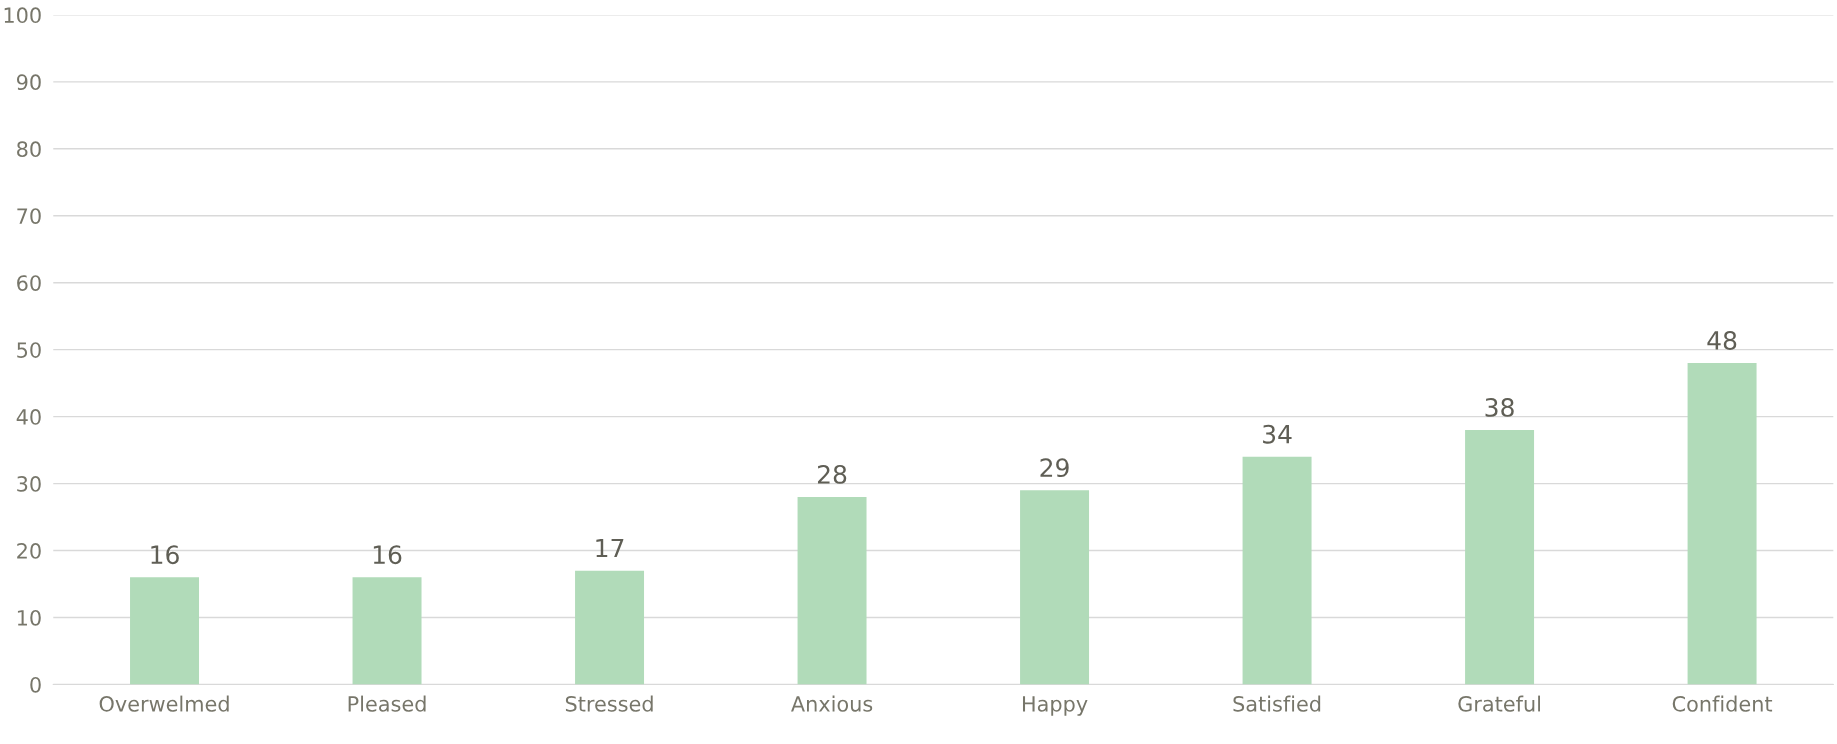 The height and width of the screenshot is (744, 1837). Describe the element at coordinates (28, 417) in the screenshot. I see `y-tick-label: 40` at that location.